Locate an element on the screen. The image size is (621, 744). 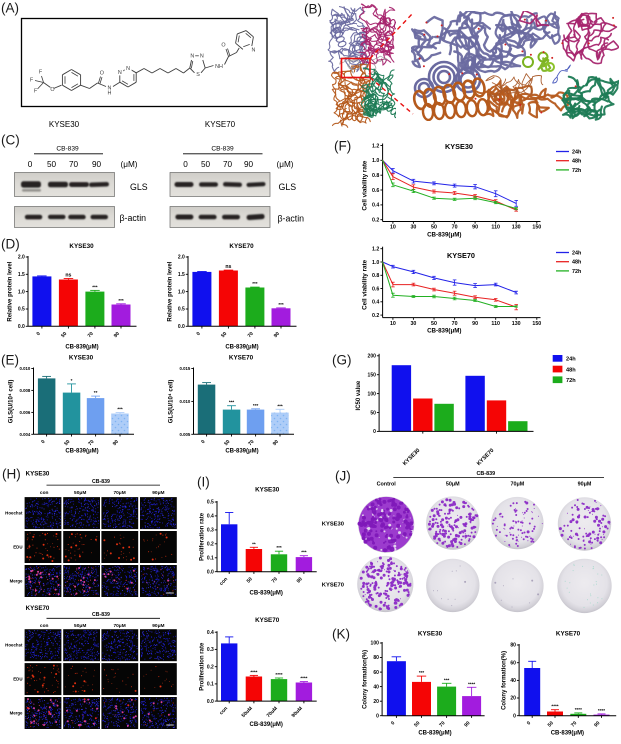
svg-text: H is located at coordinates (110, 94).